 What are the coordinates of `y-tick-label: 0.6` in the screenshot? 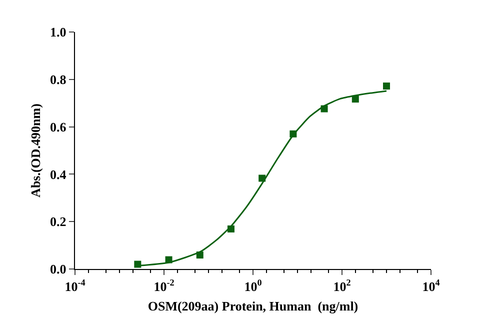 It's located at (58, 126).